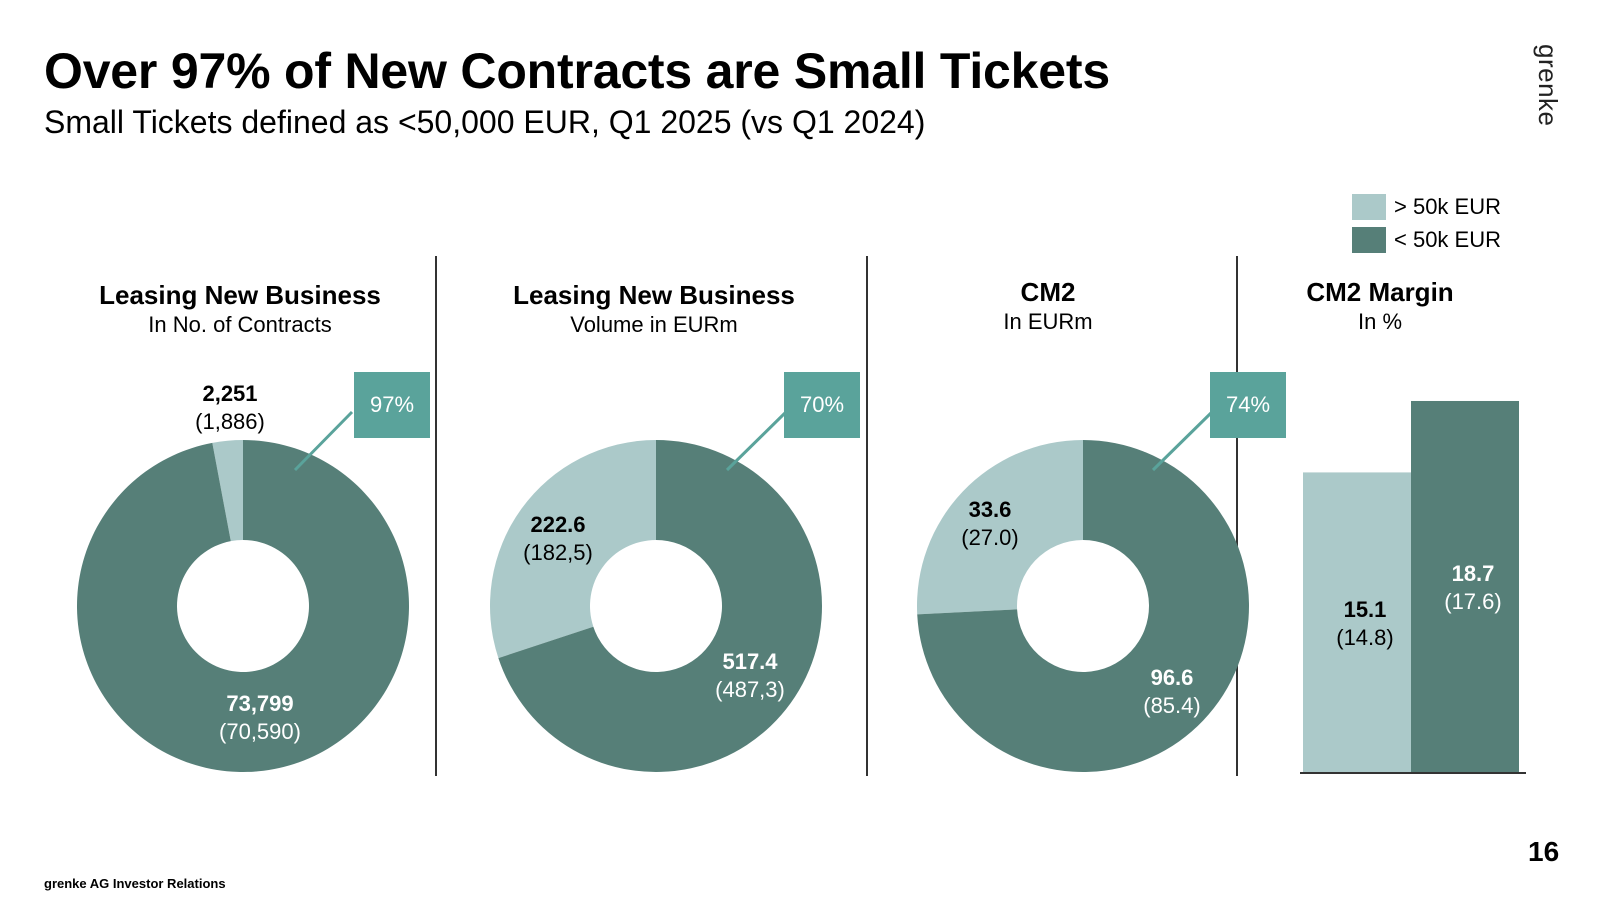 This screenshot has width=1600, height=900. I want to click on label-prior: (487,3), so click(750, 689).